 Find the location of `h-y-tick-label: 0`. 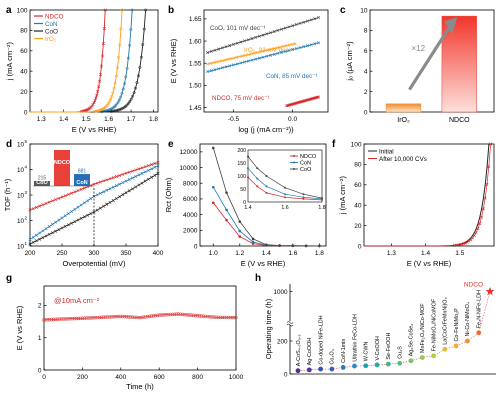

h-y-tick-label: 0 is located at coordinates (286, 374).